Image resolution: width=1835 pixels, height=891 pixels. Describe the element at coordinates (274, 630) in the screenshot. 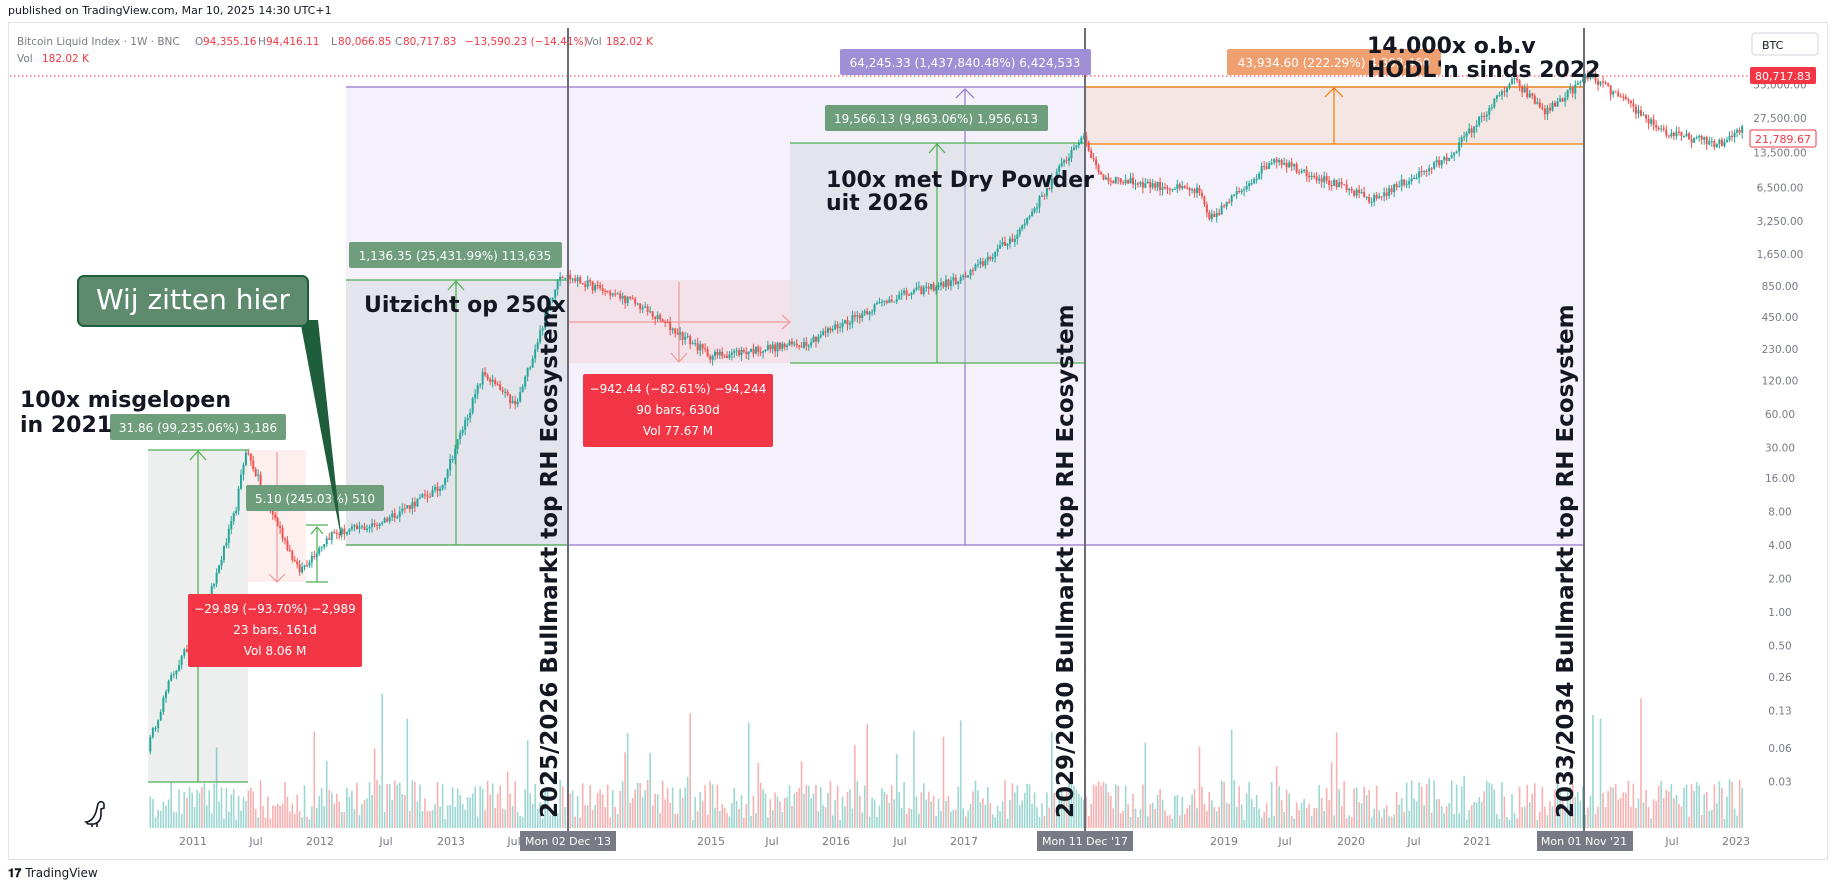

I see `measure-label-r1-2: 23 bars, 161d` at that location.